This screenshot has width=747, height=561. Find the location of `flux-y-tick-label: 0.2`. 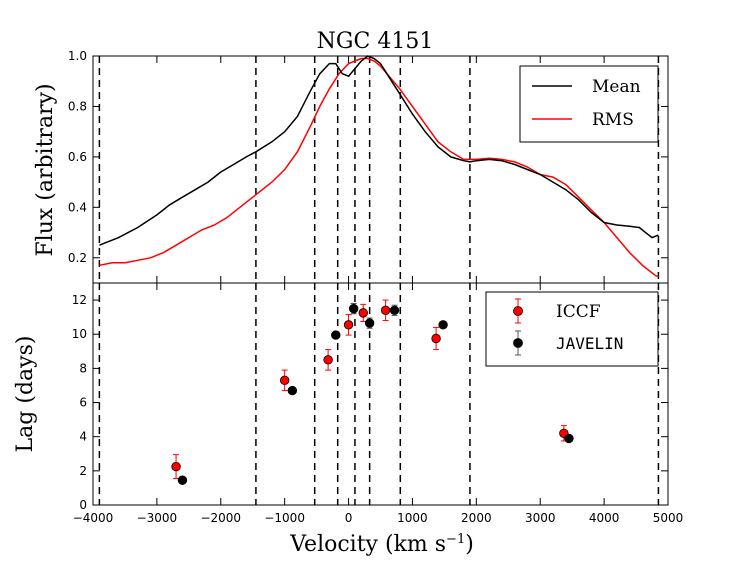

flux-y-tick-label: 0.2 is located at coordinates (77, 258).